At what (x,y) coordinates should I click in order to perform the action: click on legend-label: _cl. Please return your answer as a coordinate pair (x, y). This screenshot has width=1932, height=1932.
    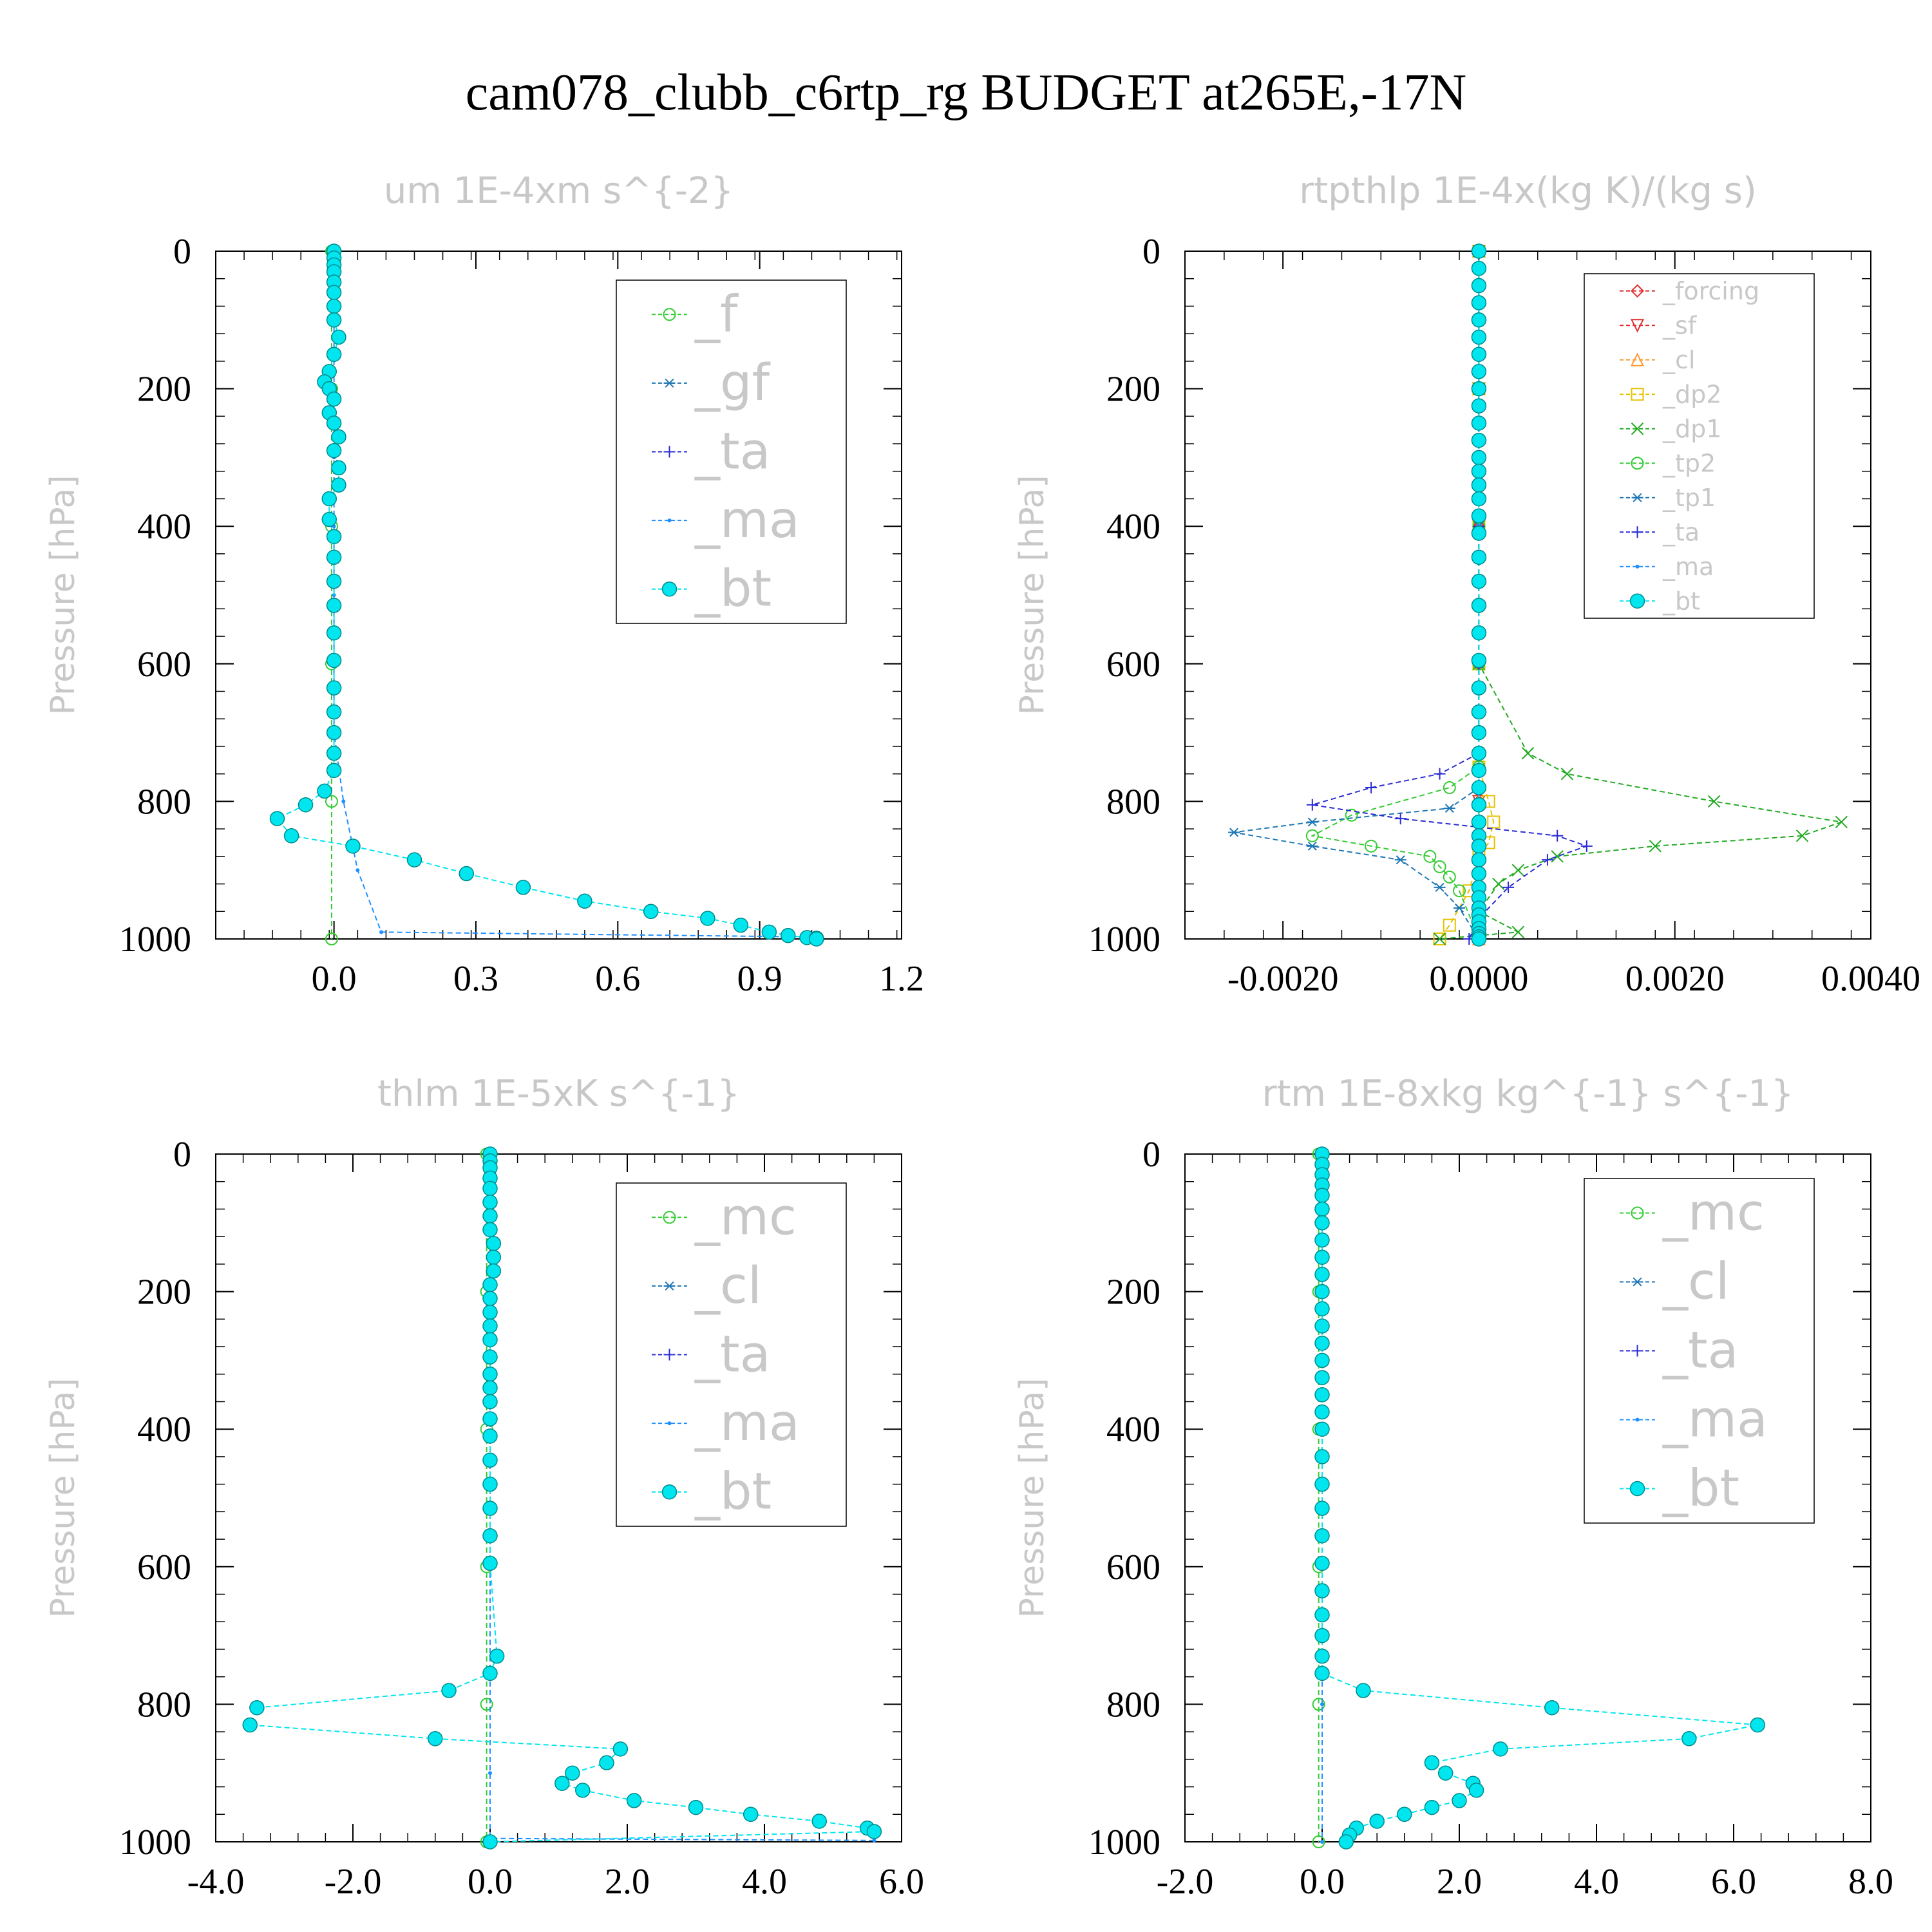
    Looking at the image, I should click on (1678, 360).